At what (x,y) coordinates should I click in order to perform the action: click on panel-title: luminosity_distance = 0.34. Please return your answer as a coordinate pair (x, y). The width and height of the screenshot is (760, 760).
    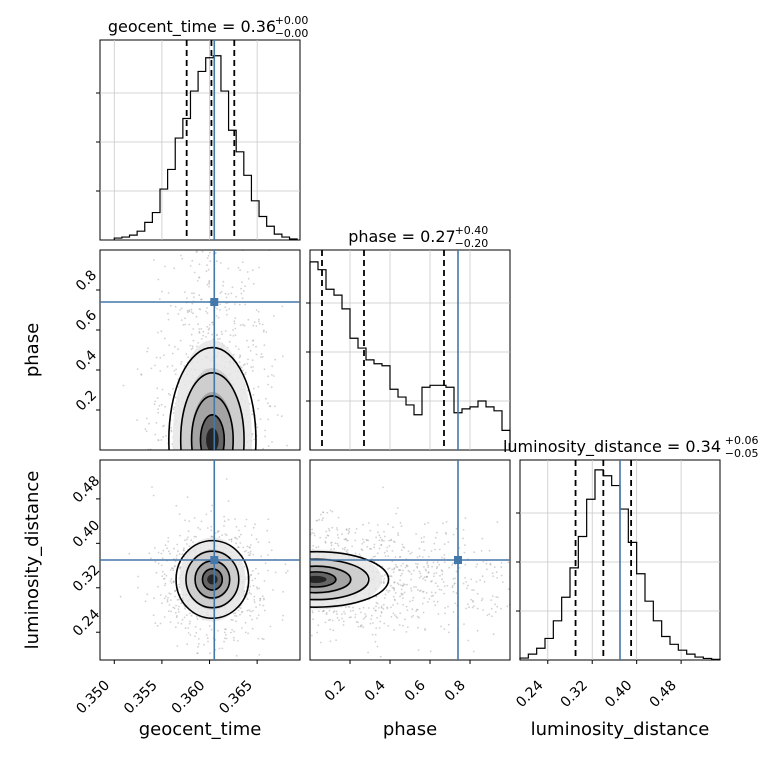
    Looking at the image, I should click on (612, 447).